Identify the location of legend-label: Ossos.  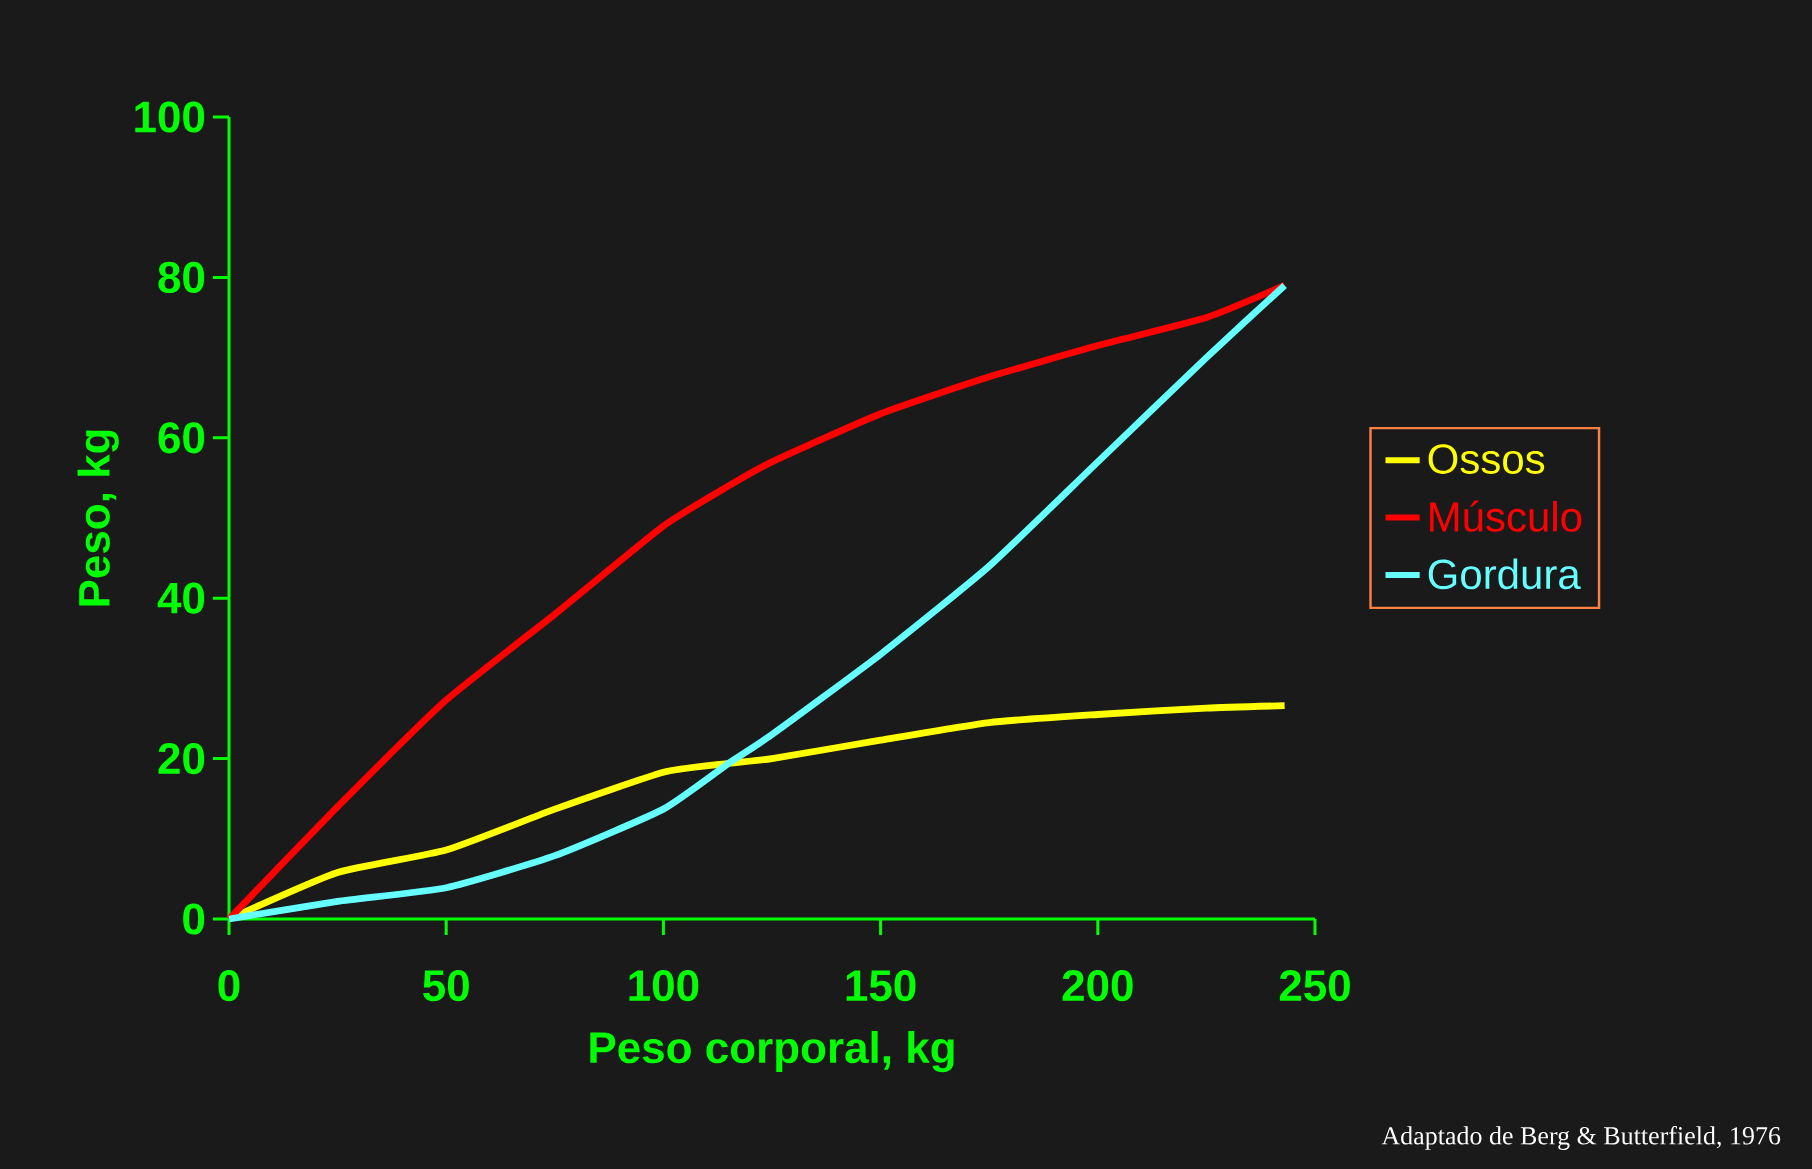
(1486, 459).